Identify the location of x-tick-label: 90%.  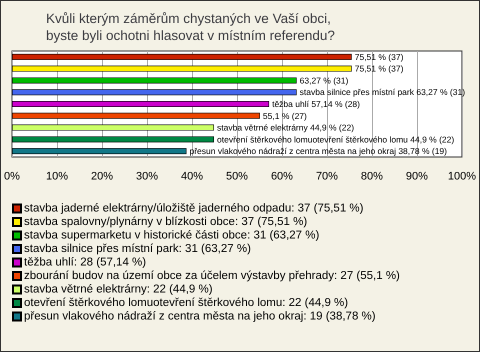
(417, 176).